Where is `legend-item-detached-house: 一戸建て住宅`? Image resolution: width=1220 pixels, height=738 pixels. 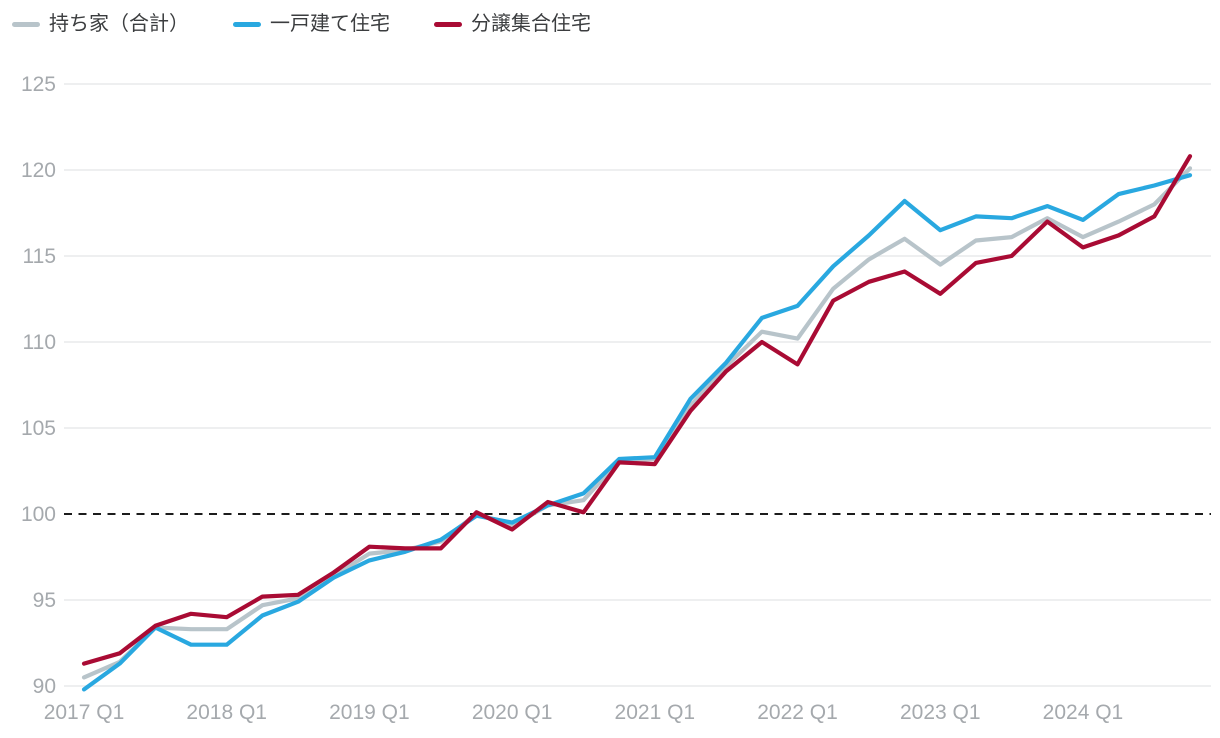 legend-item-detached-house: 一戸建て住宅 is located at coordinates (311, 24).